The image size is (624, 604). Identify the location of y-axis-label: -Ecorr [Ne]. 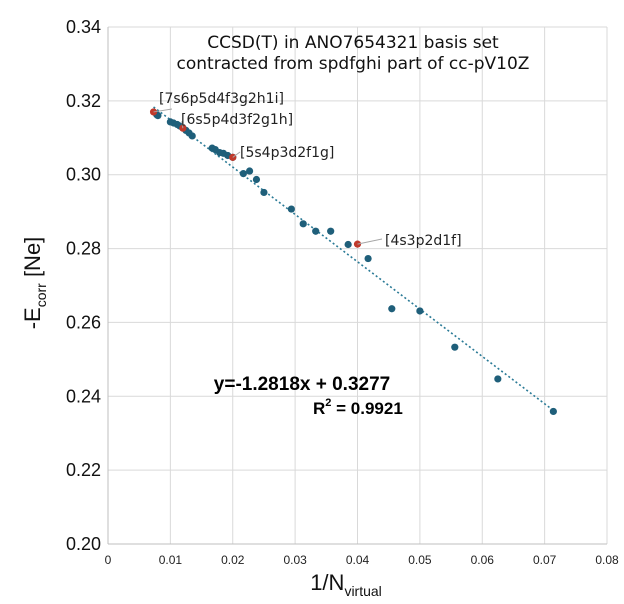
(34, 283).